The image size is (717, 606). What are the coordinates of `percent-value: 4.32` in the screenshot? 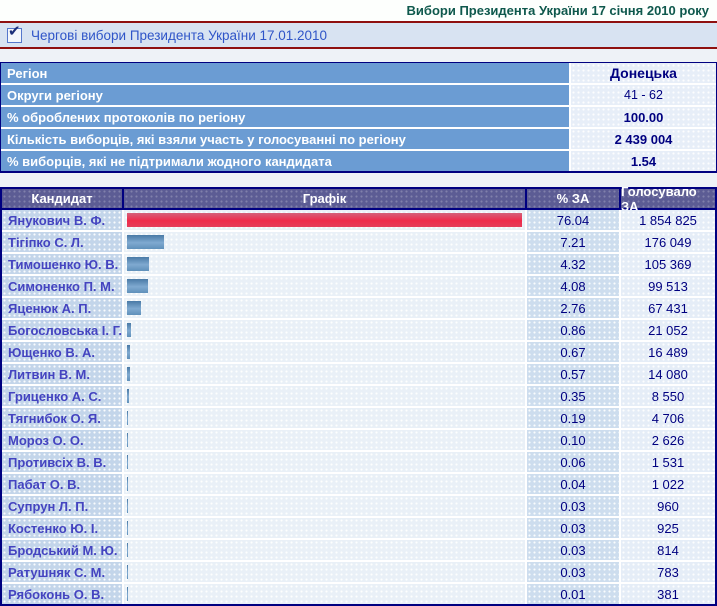 It's located at (573, 264).